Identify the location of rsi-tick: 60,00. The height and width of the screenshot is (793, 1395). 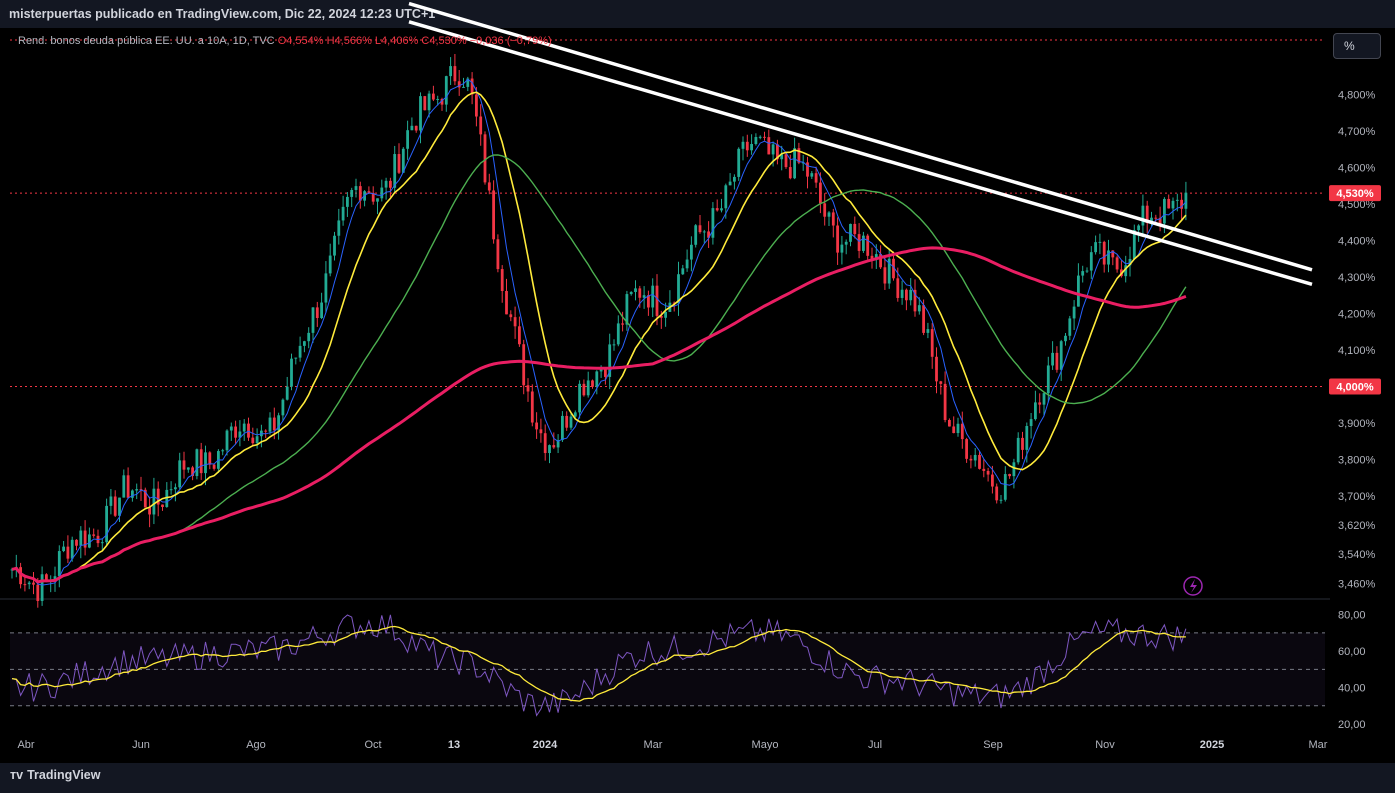
(1352, 652).